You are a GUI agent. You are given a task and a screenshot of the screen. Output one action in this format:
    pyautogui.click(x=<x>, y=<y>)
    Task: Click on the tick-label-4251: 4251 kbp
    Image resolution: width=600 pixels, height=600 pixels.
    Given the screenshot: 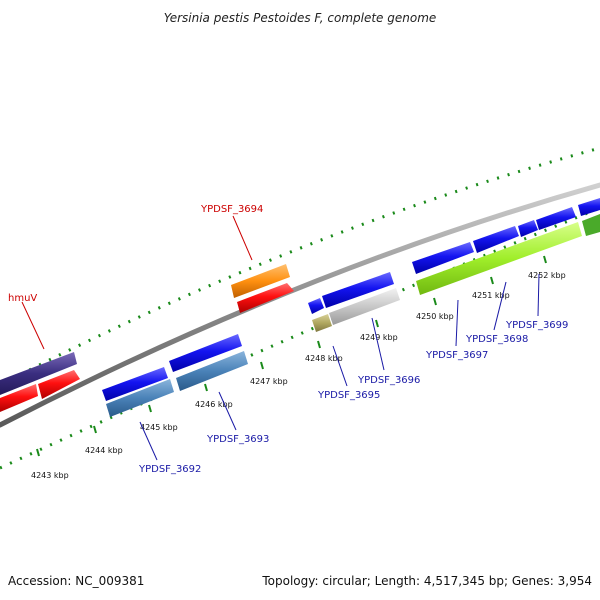 What is the action you would take?
    pyautogui.click(x=491, y=295)
    